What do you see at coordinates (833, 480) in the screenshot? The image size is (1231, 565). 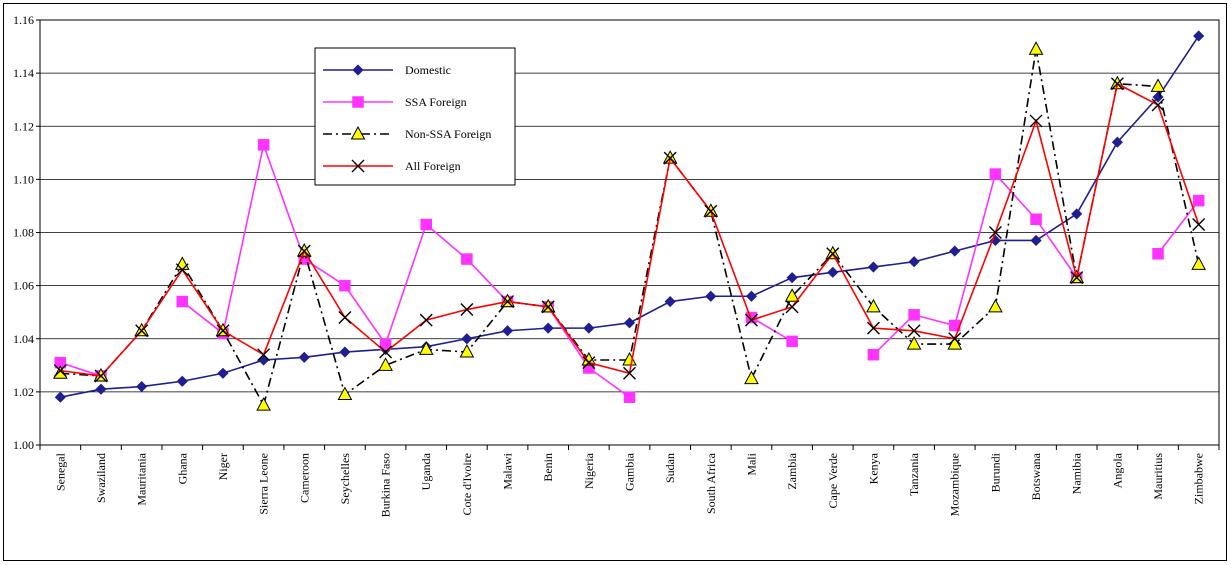 I see `x-category-label: Cape Verde` at bounding box center [833, 480].